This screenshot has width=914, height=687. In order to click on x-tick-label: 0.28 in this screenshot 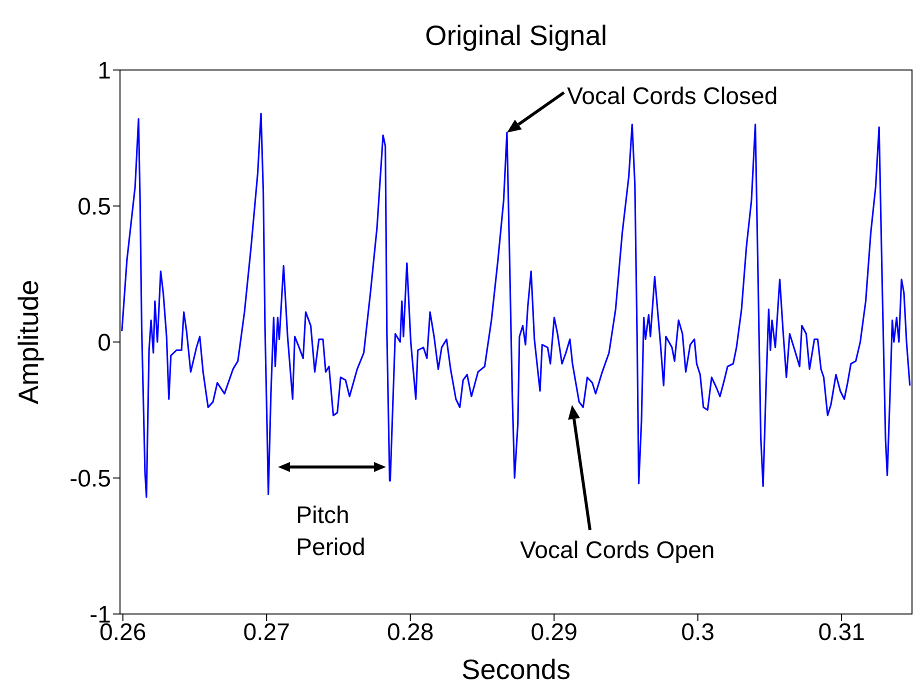, I will do `click(410, 632)`.